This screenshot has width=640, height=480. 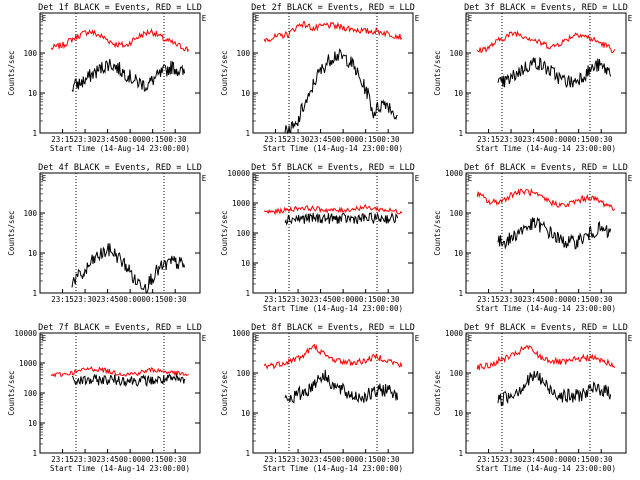 What do you see at coordinates (333, 328) in the screenshot?
I see `panel-title: Det 8f BLACK = Events, RED = LLD` at bounding box center [333, 328].